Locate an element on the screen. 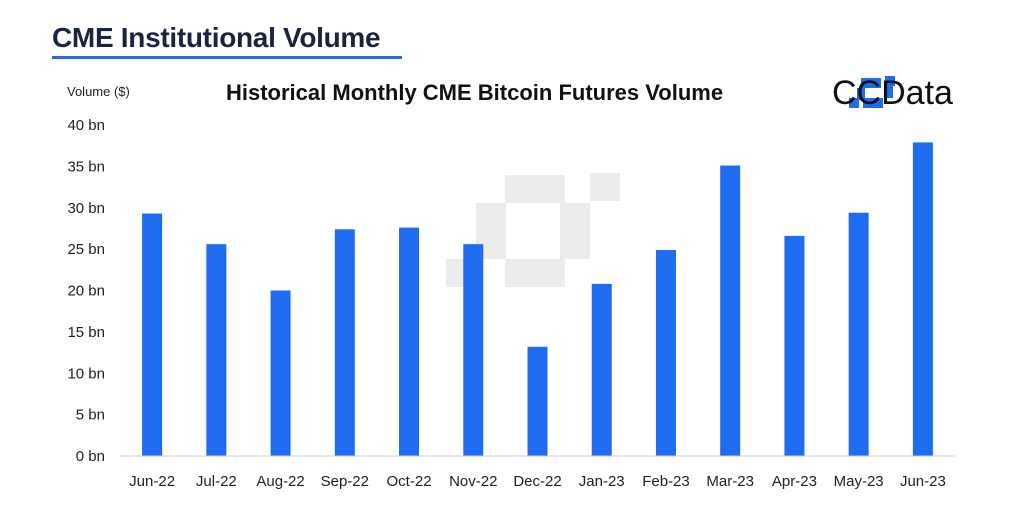 This screenshot has height=506, width=1024. y-tick-label: 15 bn is located at coordinates (86, 332).